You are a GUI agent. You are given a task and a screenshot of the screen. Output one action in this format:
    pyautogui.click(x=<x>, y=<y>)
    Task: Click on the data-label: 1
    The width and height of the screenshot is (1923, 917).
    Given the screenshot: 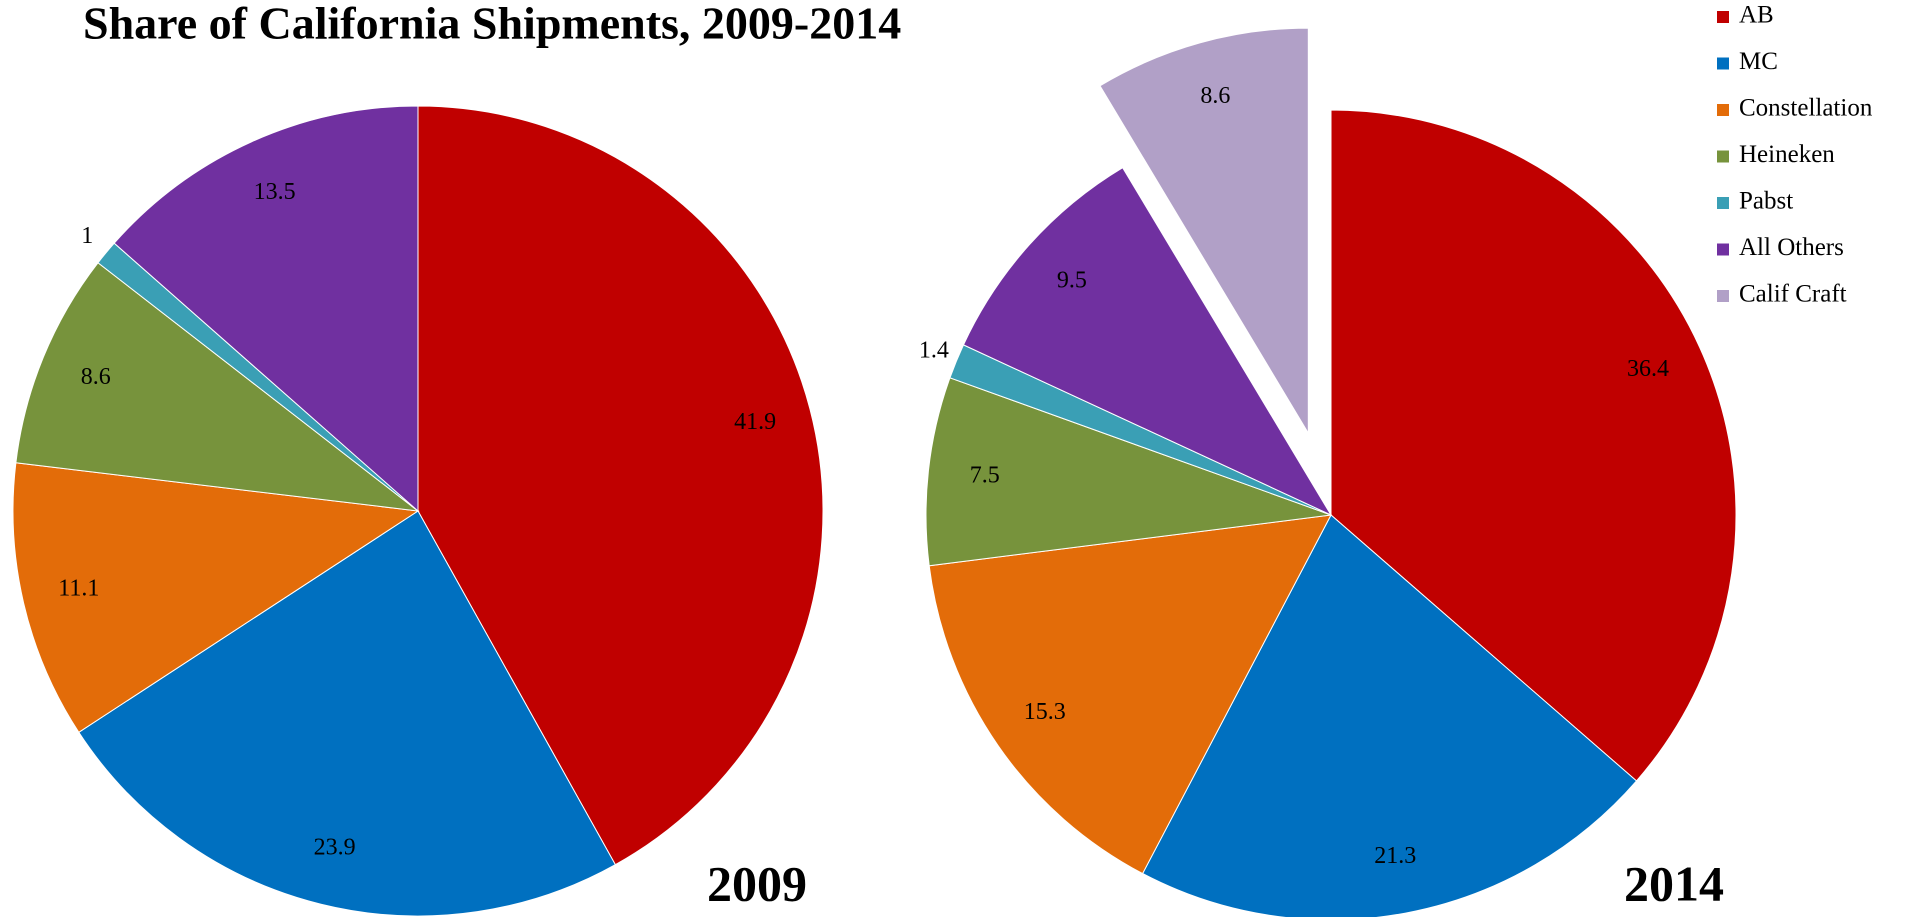 What is the action you would take?
    pyautogui.click(x=87, y=236)
    